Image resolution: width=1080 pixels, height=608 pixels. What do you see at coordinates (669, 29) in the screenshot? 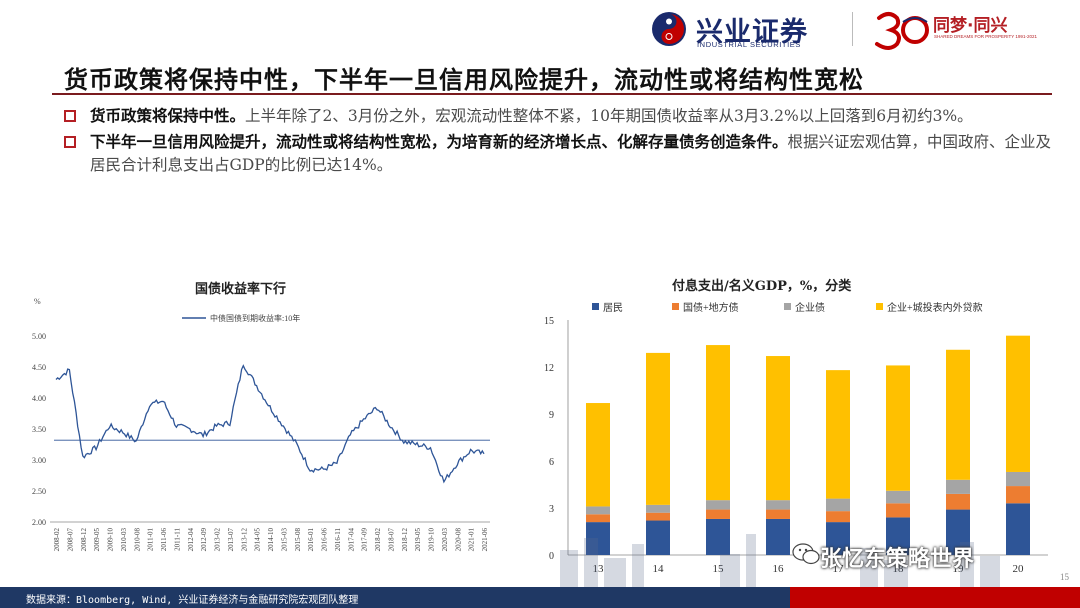
I see `company-logo-icon` at bounding box center [669, 29].